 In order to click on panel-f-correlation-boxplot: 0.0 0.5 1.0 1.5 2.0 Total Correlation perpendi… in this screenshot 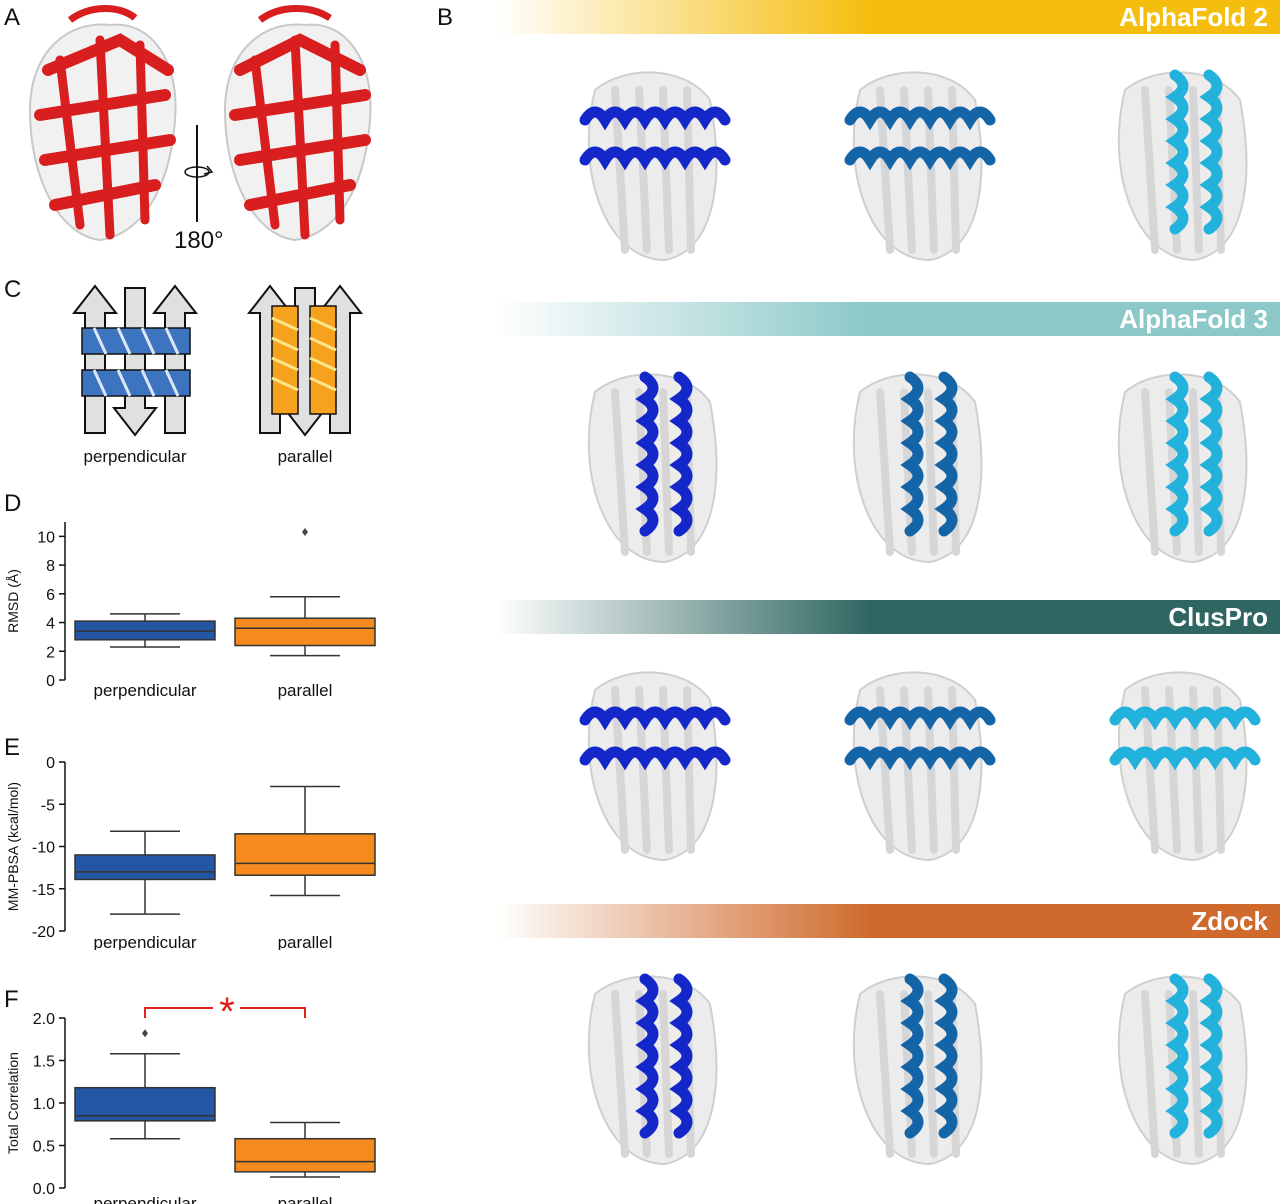, I will do `click(190, 1097)`.